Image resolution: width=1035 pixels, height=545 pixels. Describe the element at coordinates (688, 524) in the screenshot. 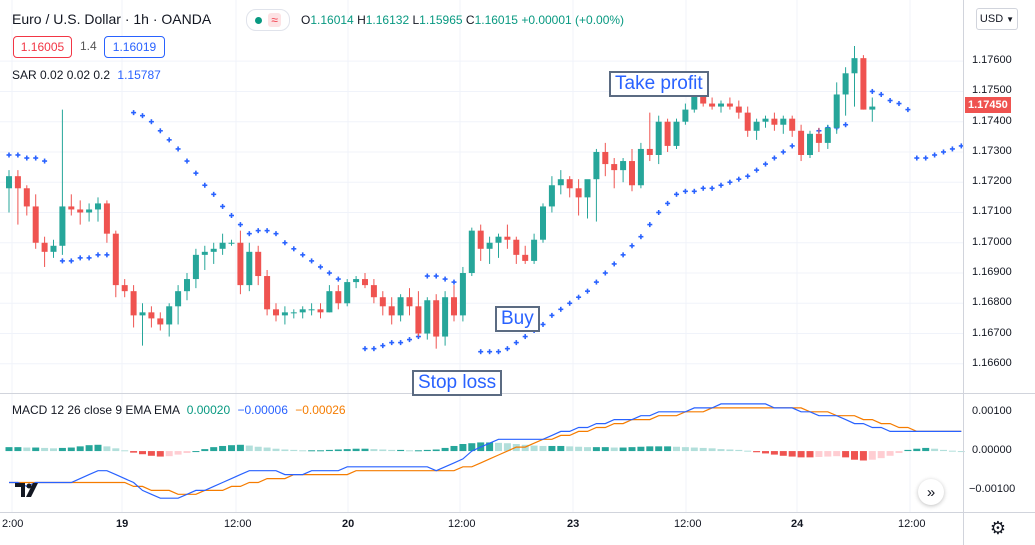

I see `time-tick: 12:00` at that location.